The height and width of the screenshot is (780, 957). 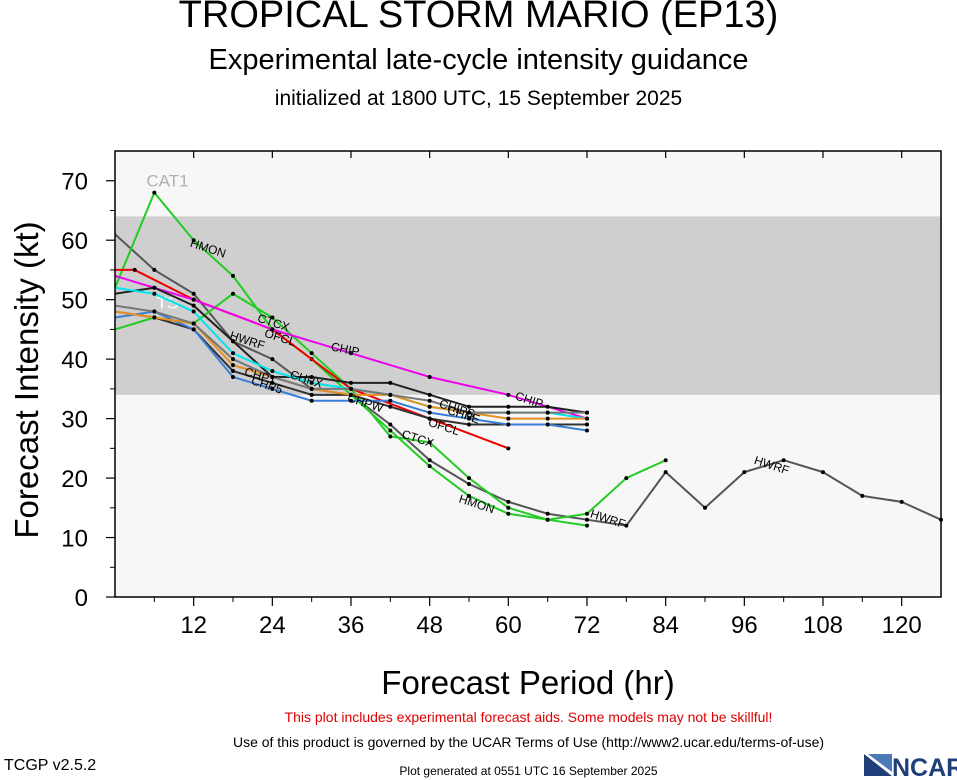 I want to click on x-tick-label: 72, so click(x=587, y=625).